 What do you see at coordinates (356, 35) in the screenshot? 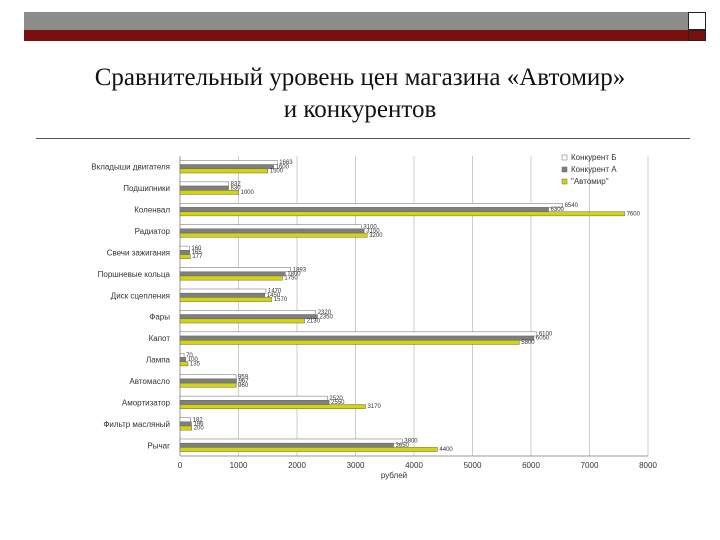
I see `top-decoration-red-band` at bounding box center [356, 35].